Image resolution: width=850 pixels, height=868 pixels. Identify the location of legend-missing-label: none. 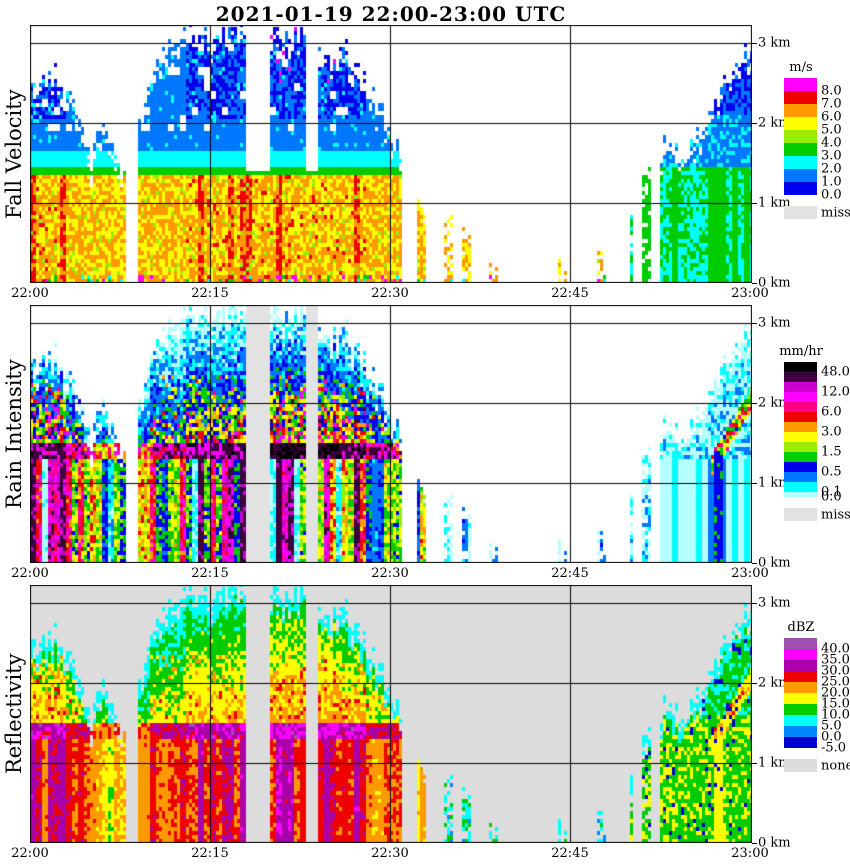
(835, 766).